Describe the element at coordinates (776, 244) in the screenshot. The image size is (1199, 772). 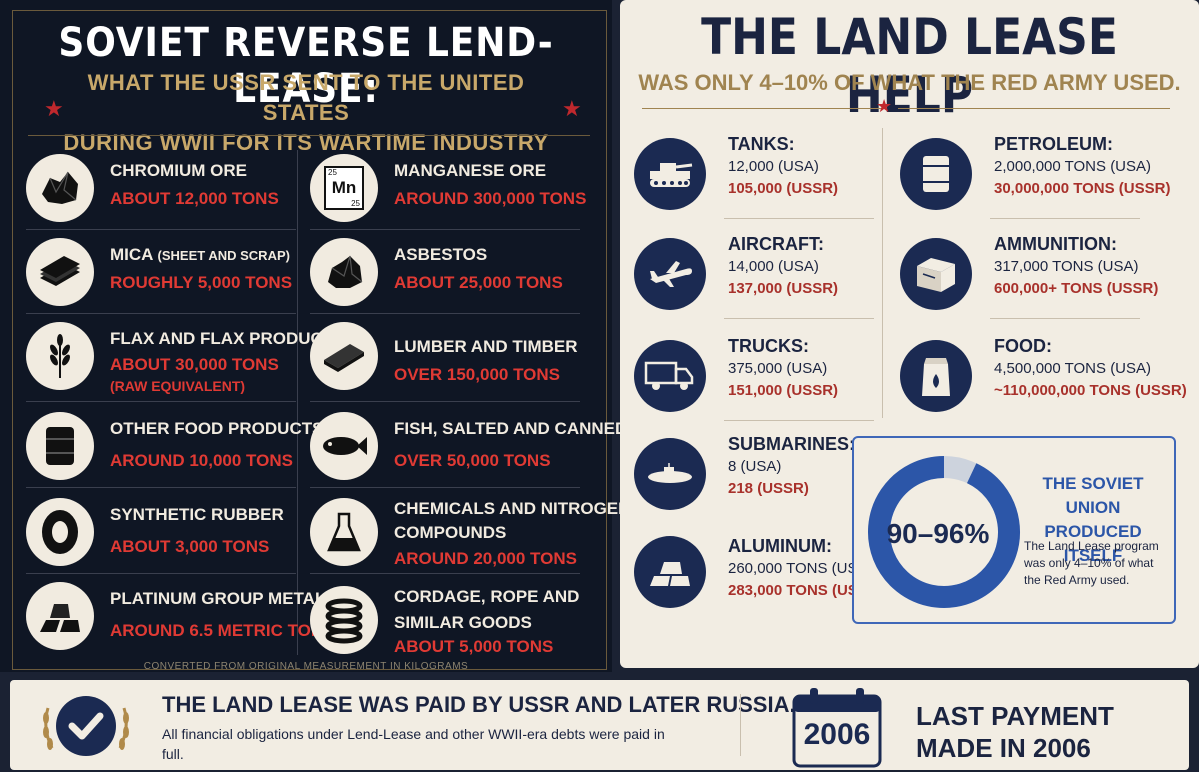
I see `item-name: AIRCRAFT:` at that location.